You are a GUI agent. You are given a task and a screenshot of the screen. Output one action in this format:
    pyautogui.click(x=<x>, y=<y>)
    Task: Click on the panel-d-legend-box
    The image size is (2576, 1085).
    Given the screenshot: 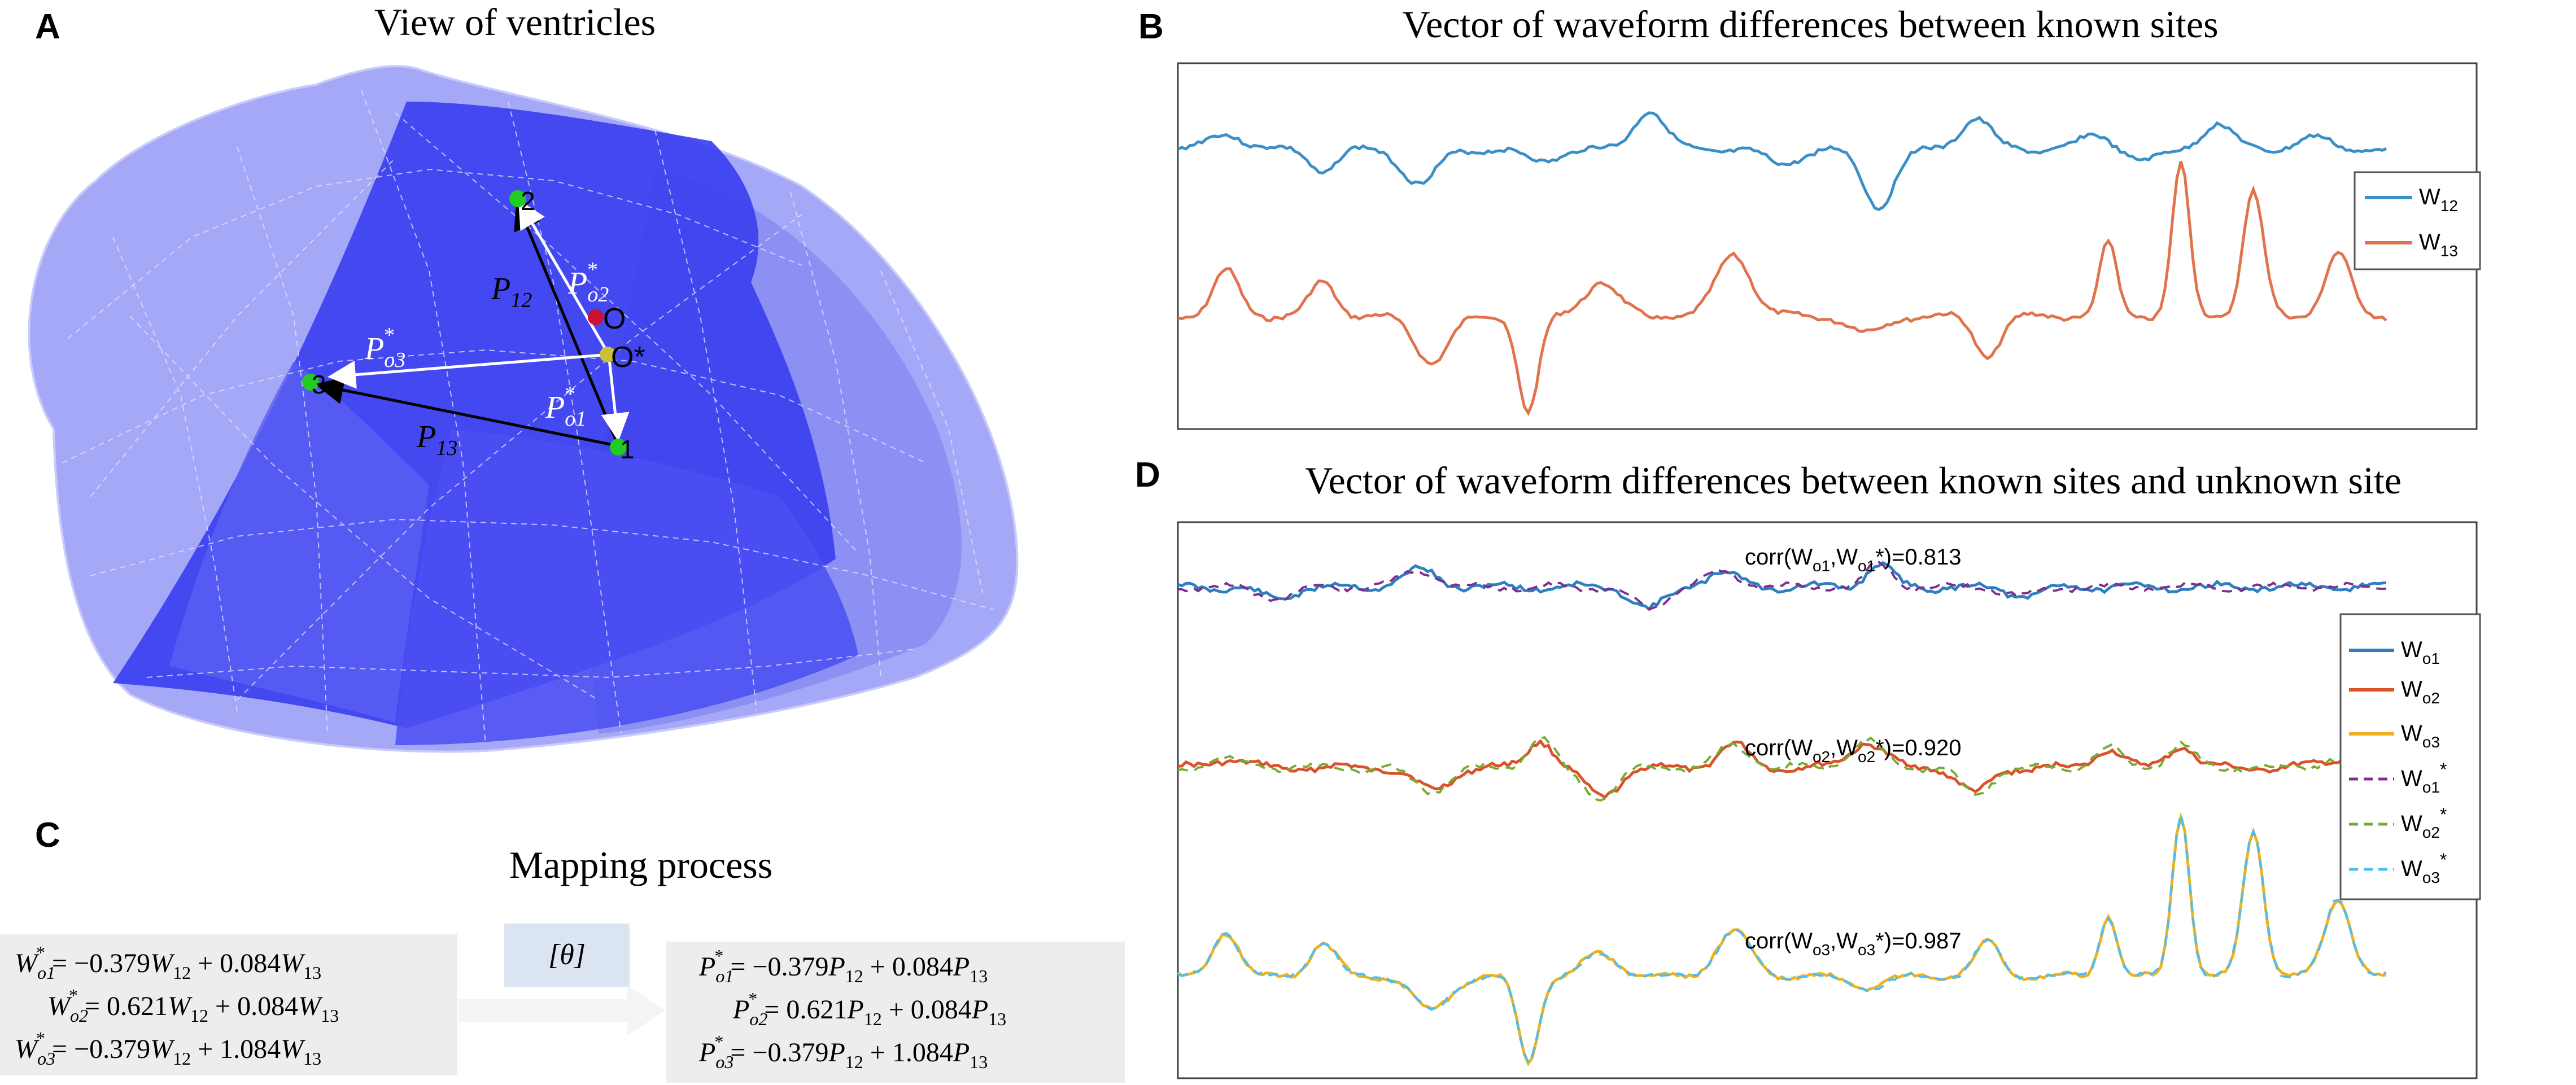 What is the action you would take?
    pyautogui.click(x=2410, y=756)
    